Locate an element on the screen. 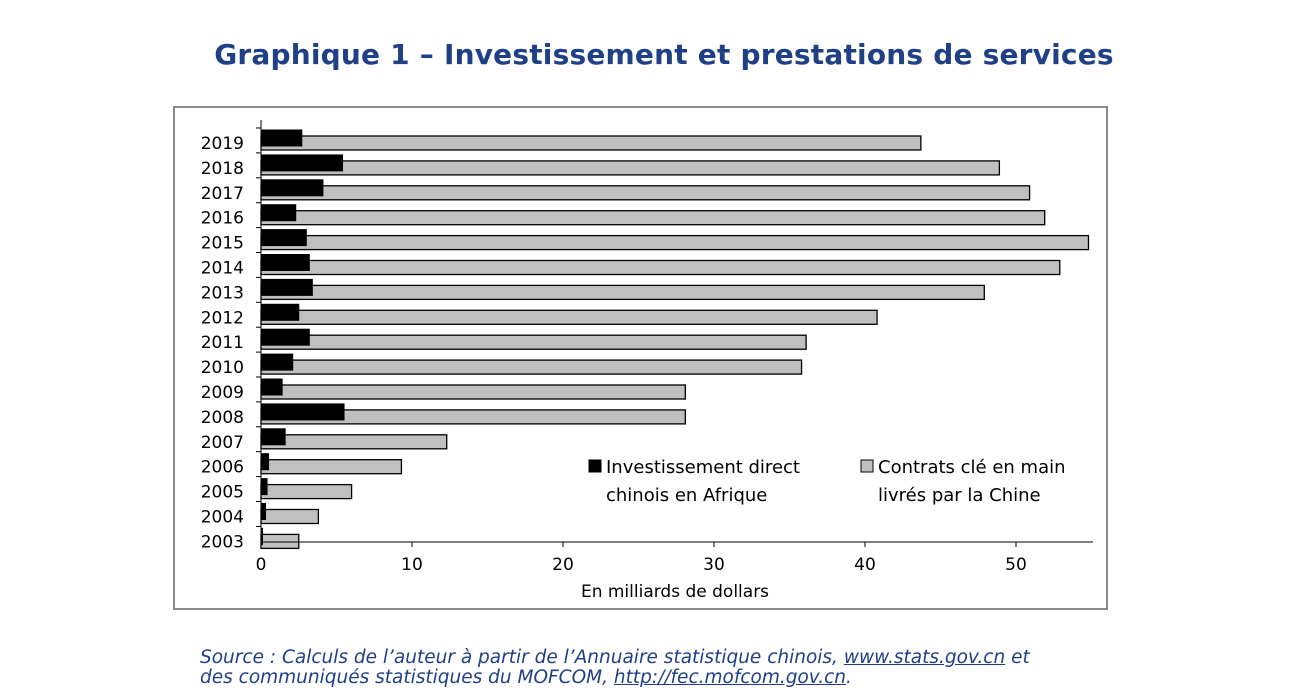  y-tick-label-2010: 2010 is located at coordinates (222, 368).